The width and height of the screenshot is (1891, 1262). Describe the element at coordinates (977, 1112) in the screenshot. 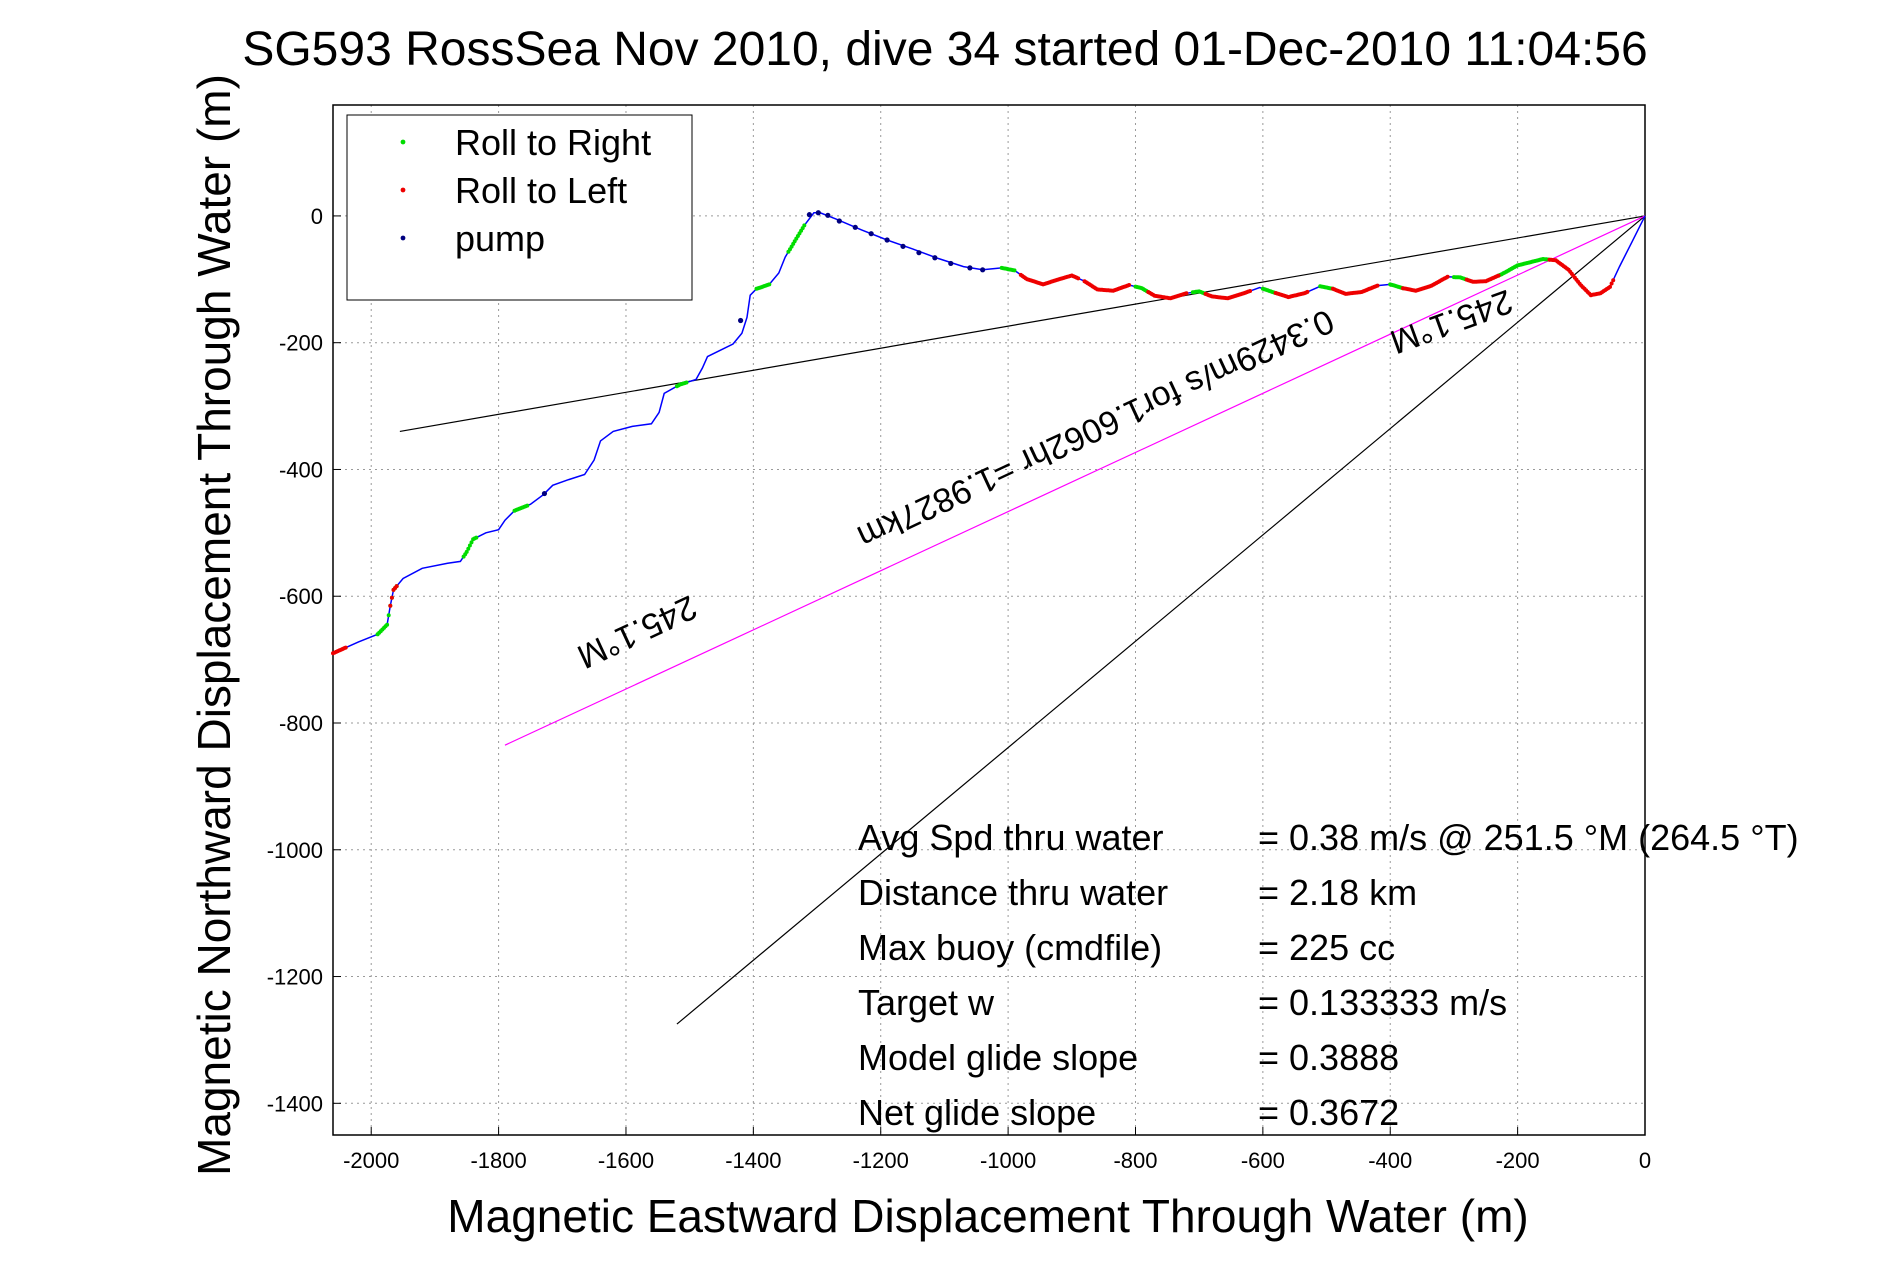

I see `stat-label: Net glide slope` at that location.